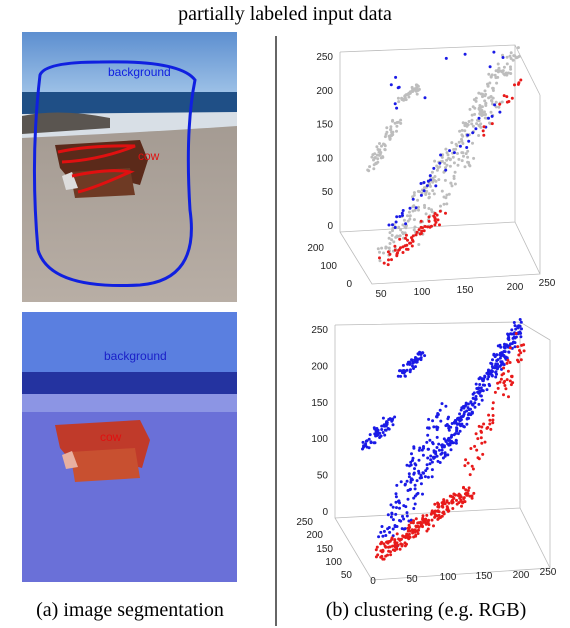  Describe the element at coordinates (373, 581) in the screenshot. I see `x-tick-label: 0` at that location.